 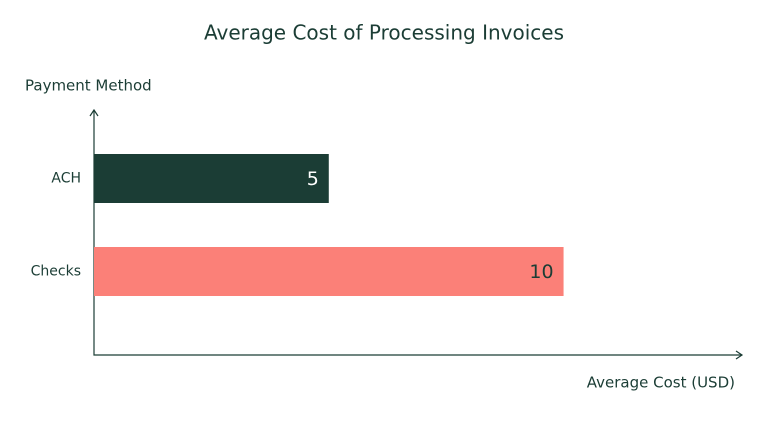 What do you see at coordinates (313, 179) in the screenshot?
I see `value-label: 5` at bounding box center [313, 179].